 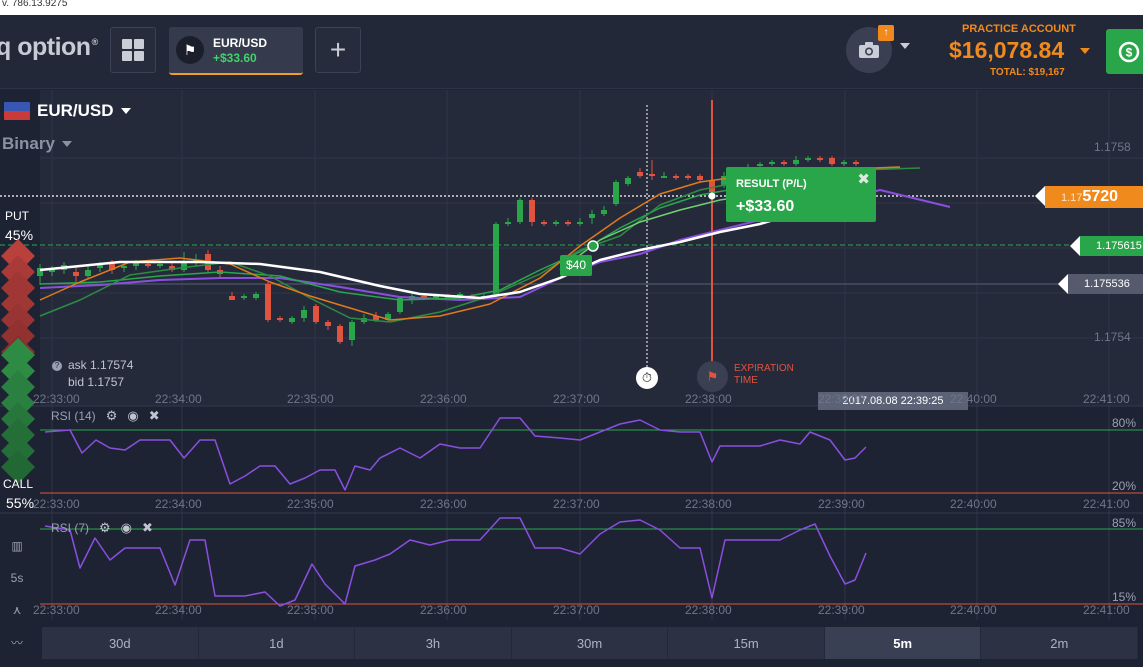 What do you see at coordinates (37, 144) in the screenshot?
I see `option-type-selector: Binary` at bounding box center [37, 144].